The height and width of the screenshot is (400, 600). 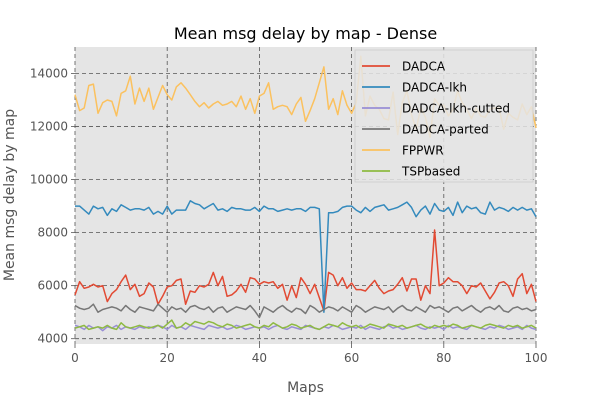 I want to click on series-line-tspbased, so click(x=305, y=325).